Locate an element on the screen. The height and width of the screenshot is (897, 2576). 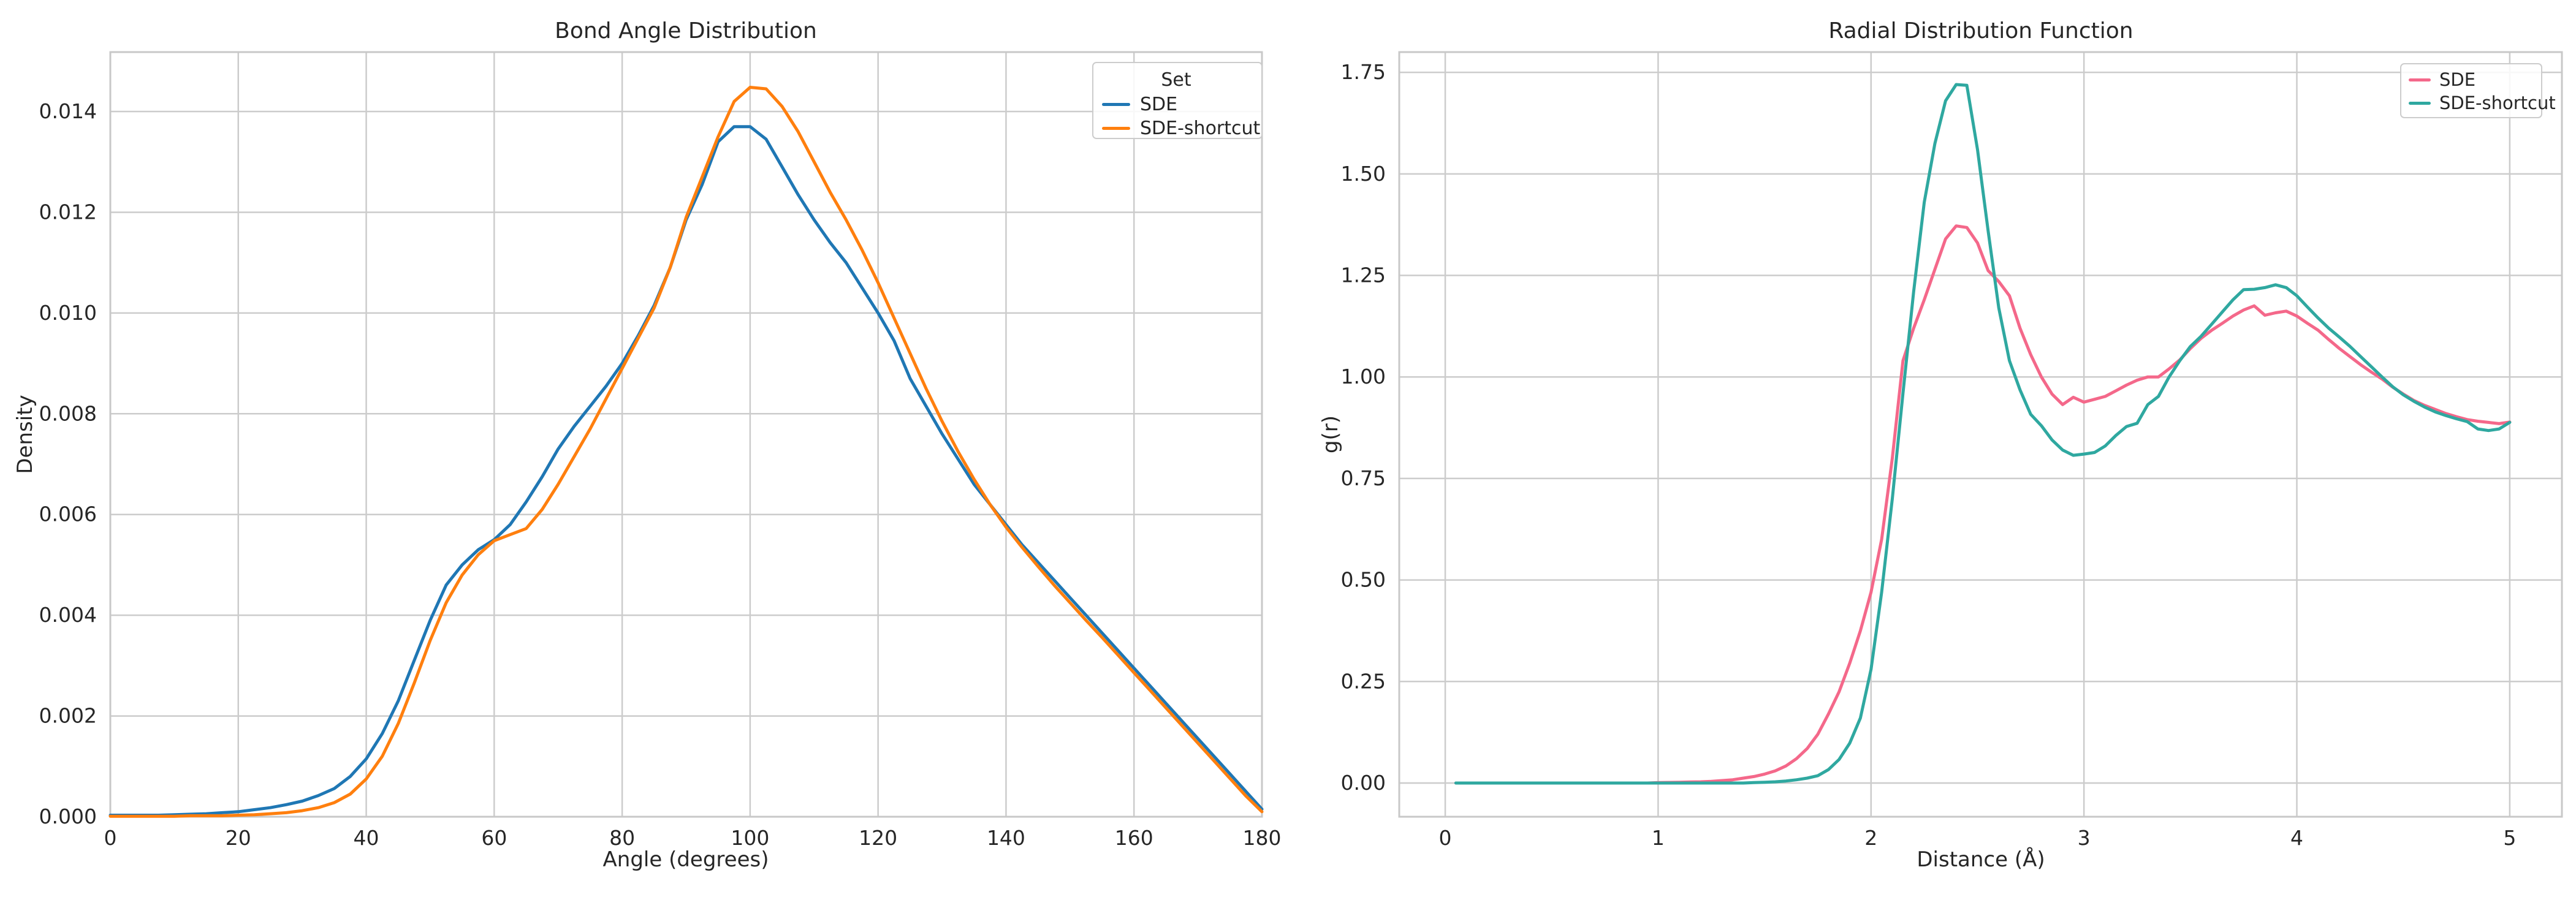
x-tick-label-2: 2 is located at coordinates (1870, 838).